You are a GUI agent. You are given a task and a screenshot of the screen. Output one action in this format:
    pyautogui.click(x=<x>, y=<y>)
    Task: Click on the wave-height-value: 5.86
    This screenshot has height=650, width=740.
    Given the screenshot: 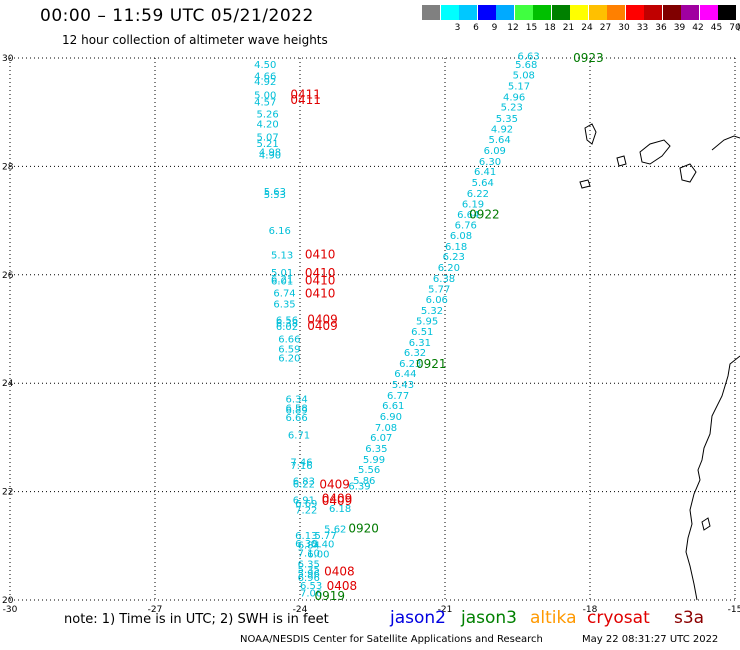 What is the action you would take?
    pyautogui.click(x=364, y=481)
    